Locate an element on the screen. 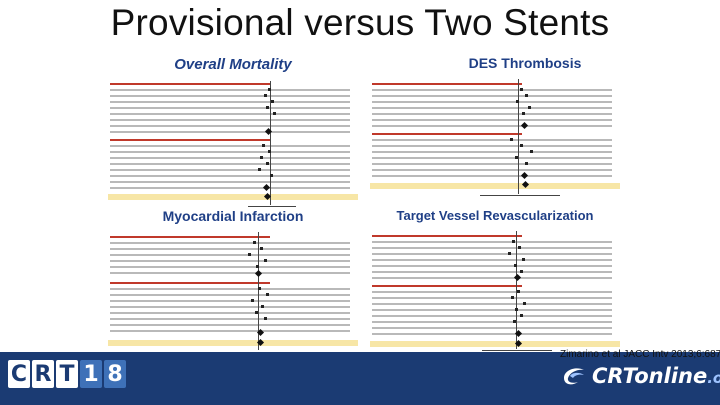 This screenshot has height=405, width=720. crtonline-logo-text: CRTonline.org is located at coordinates (656, 376).